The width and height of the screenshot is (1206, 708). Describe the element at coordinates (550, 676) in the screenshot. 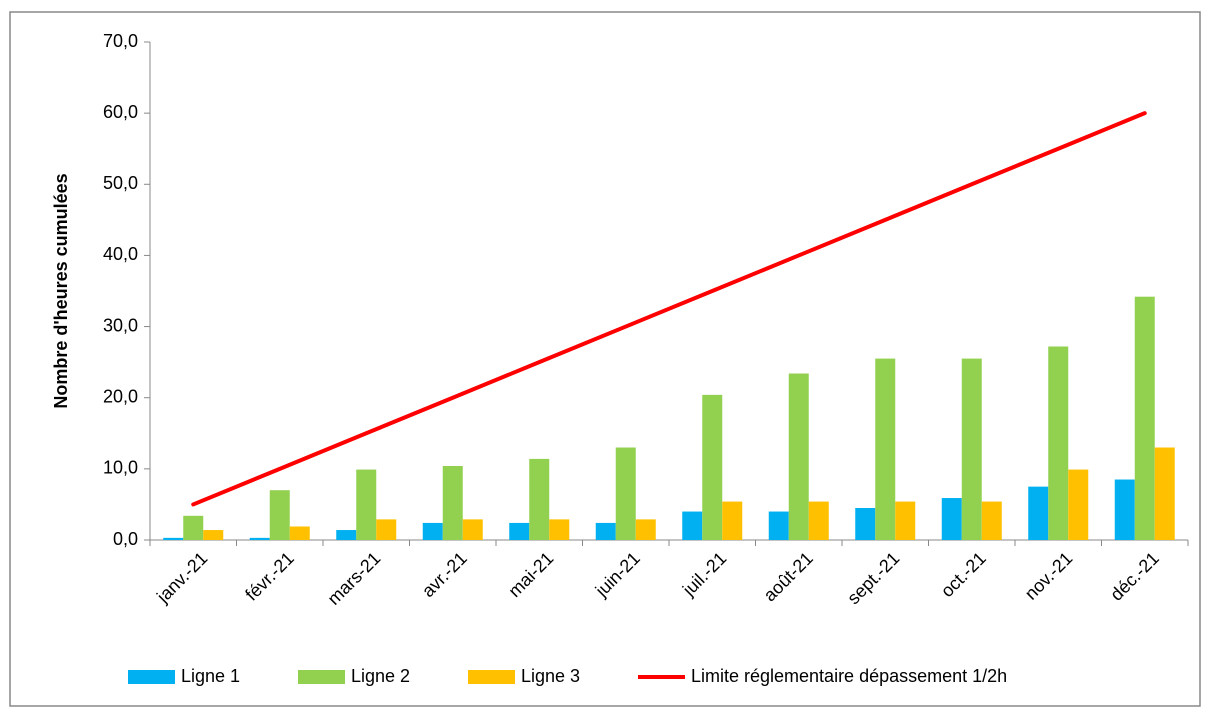

I see `legend-label: Ligne 3` at that location.